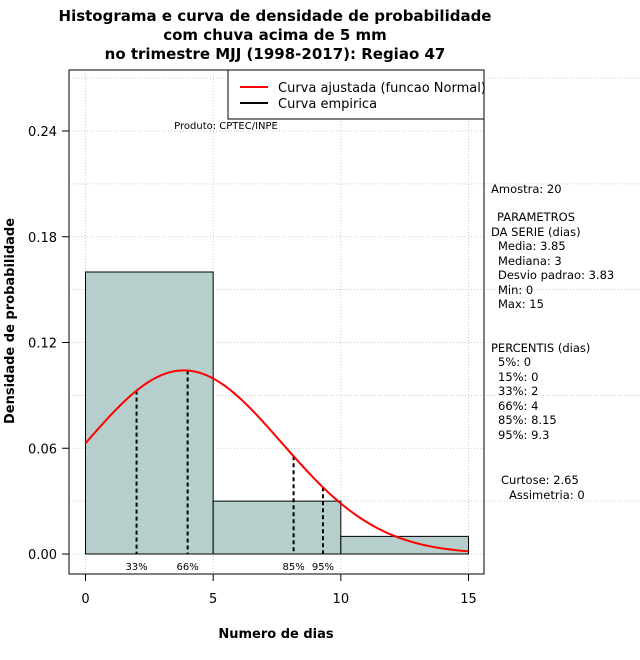 This screenshot has height=660, width=640. What do you see at coordinates (536, 217) in the screenshot?
I see `params-heading-1: PARAMETROS` at bounding box center [536, 217].